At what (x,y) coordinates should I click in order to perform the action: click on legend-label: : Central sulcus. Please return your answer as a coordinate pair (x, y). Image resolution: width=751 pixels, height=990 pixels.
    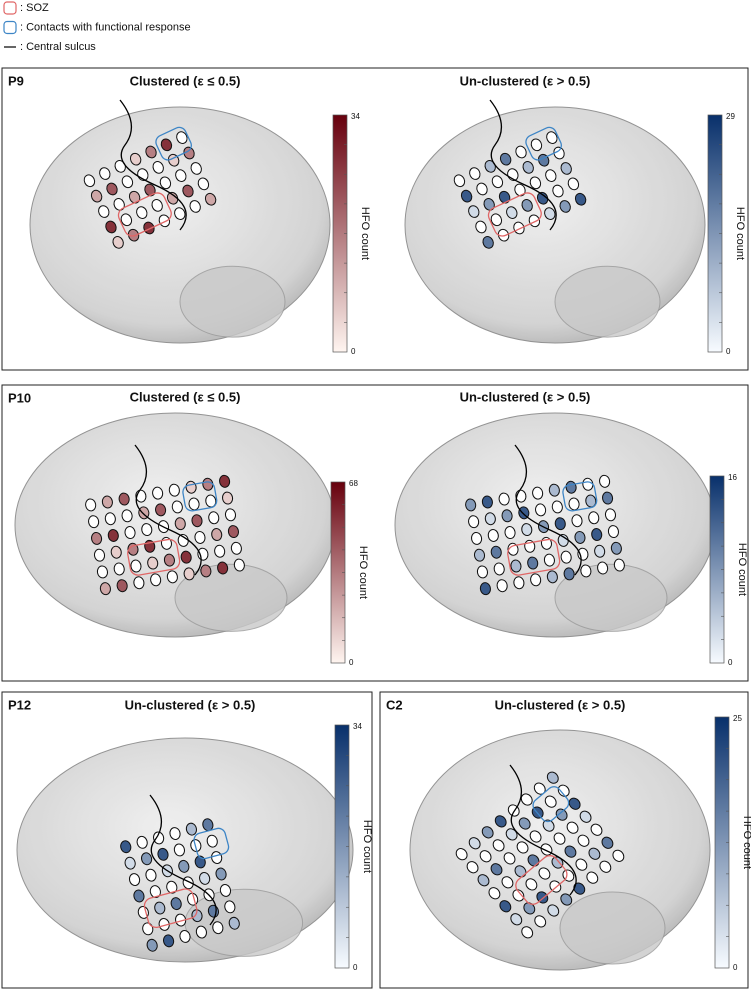
    Looking at the image, I should click on (58, 47).